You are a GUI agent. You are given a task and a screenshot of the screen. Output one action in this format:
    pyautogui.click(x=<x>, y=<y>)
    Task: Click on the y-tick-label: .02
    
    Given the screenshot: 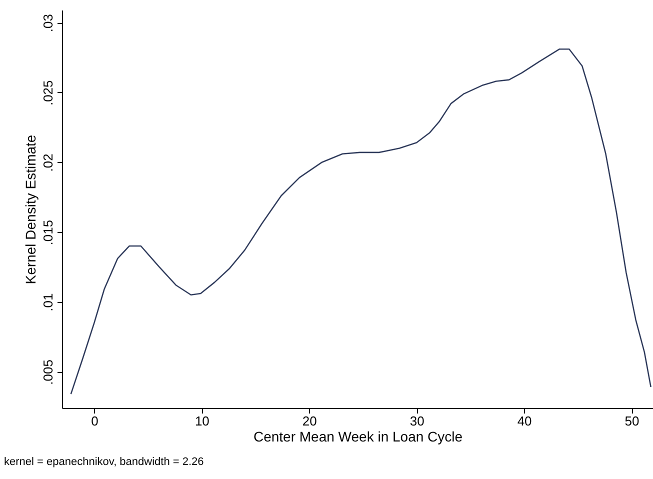 What is the action you would take?
    pyautogui.click(x=48, y=163)
    